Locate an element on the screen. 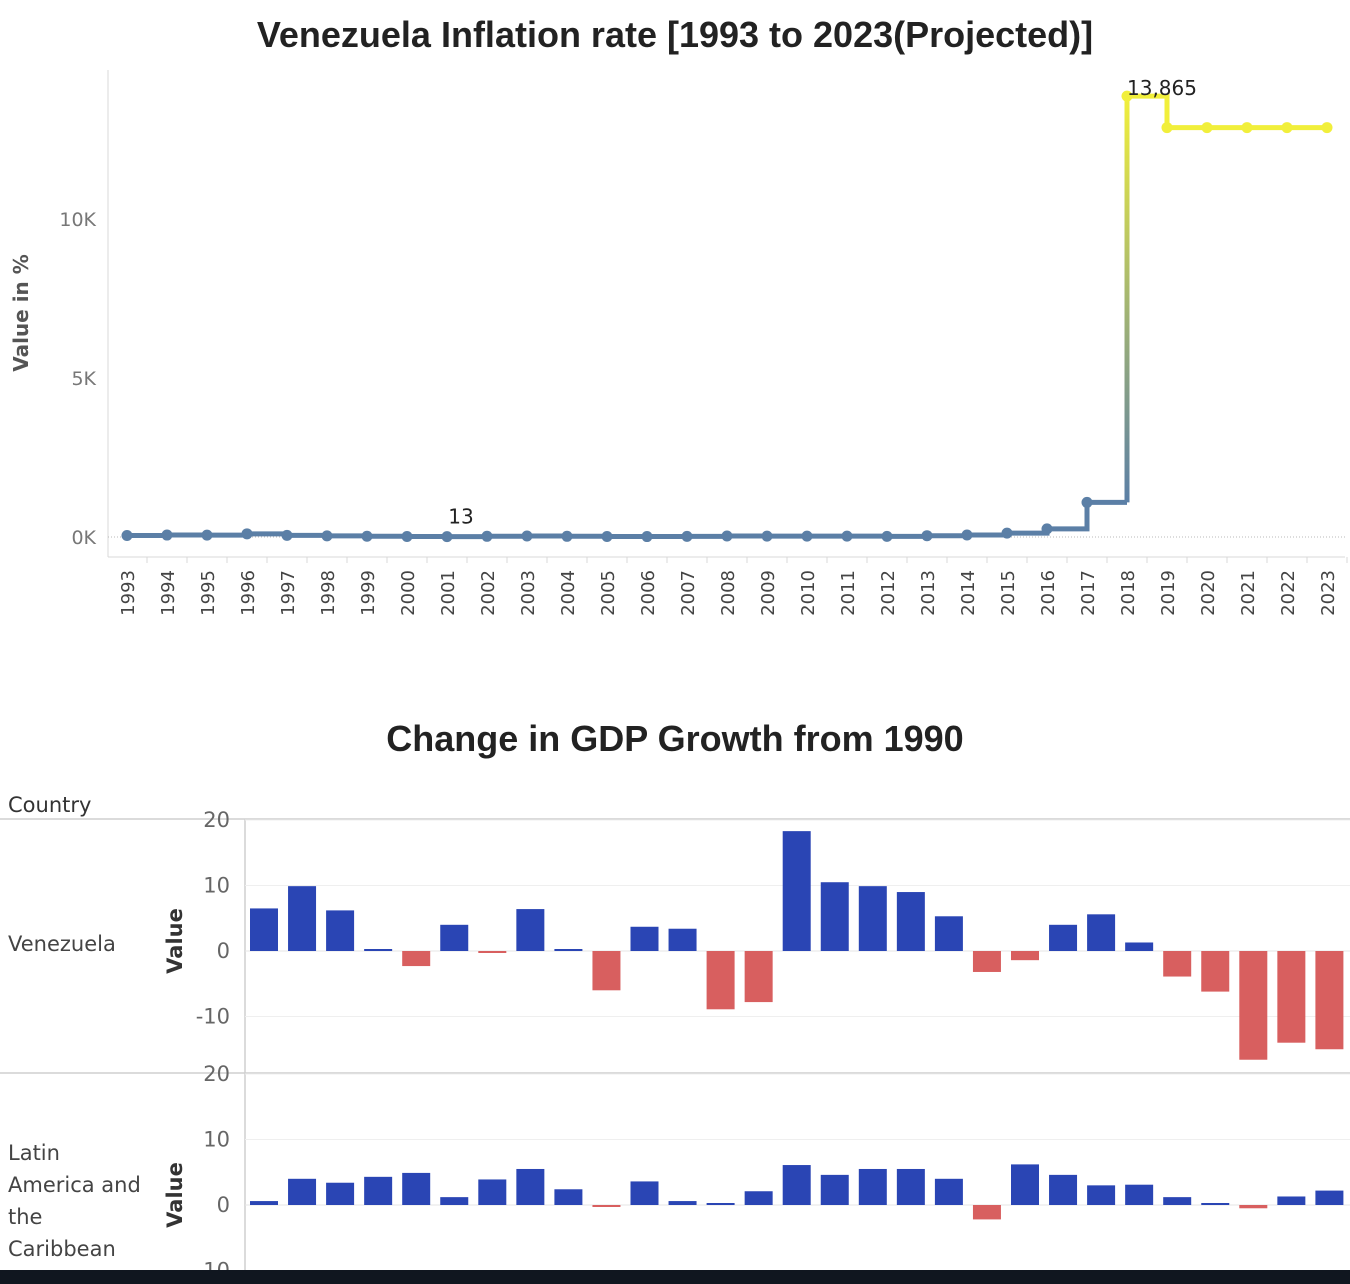 This screenshot has width=1350, height=1284. inflation-point-2015 is located at coordinates (1007, 533).